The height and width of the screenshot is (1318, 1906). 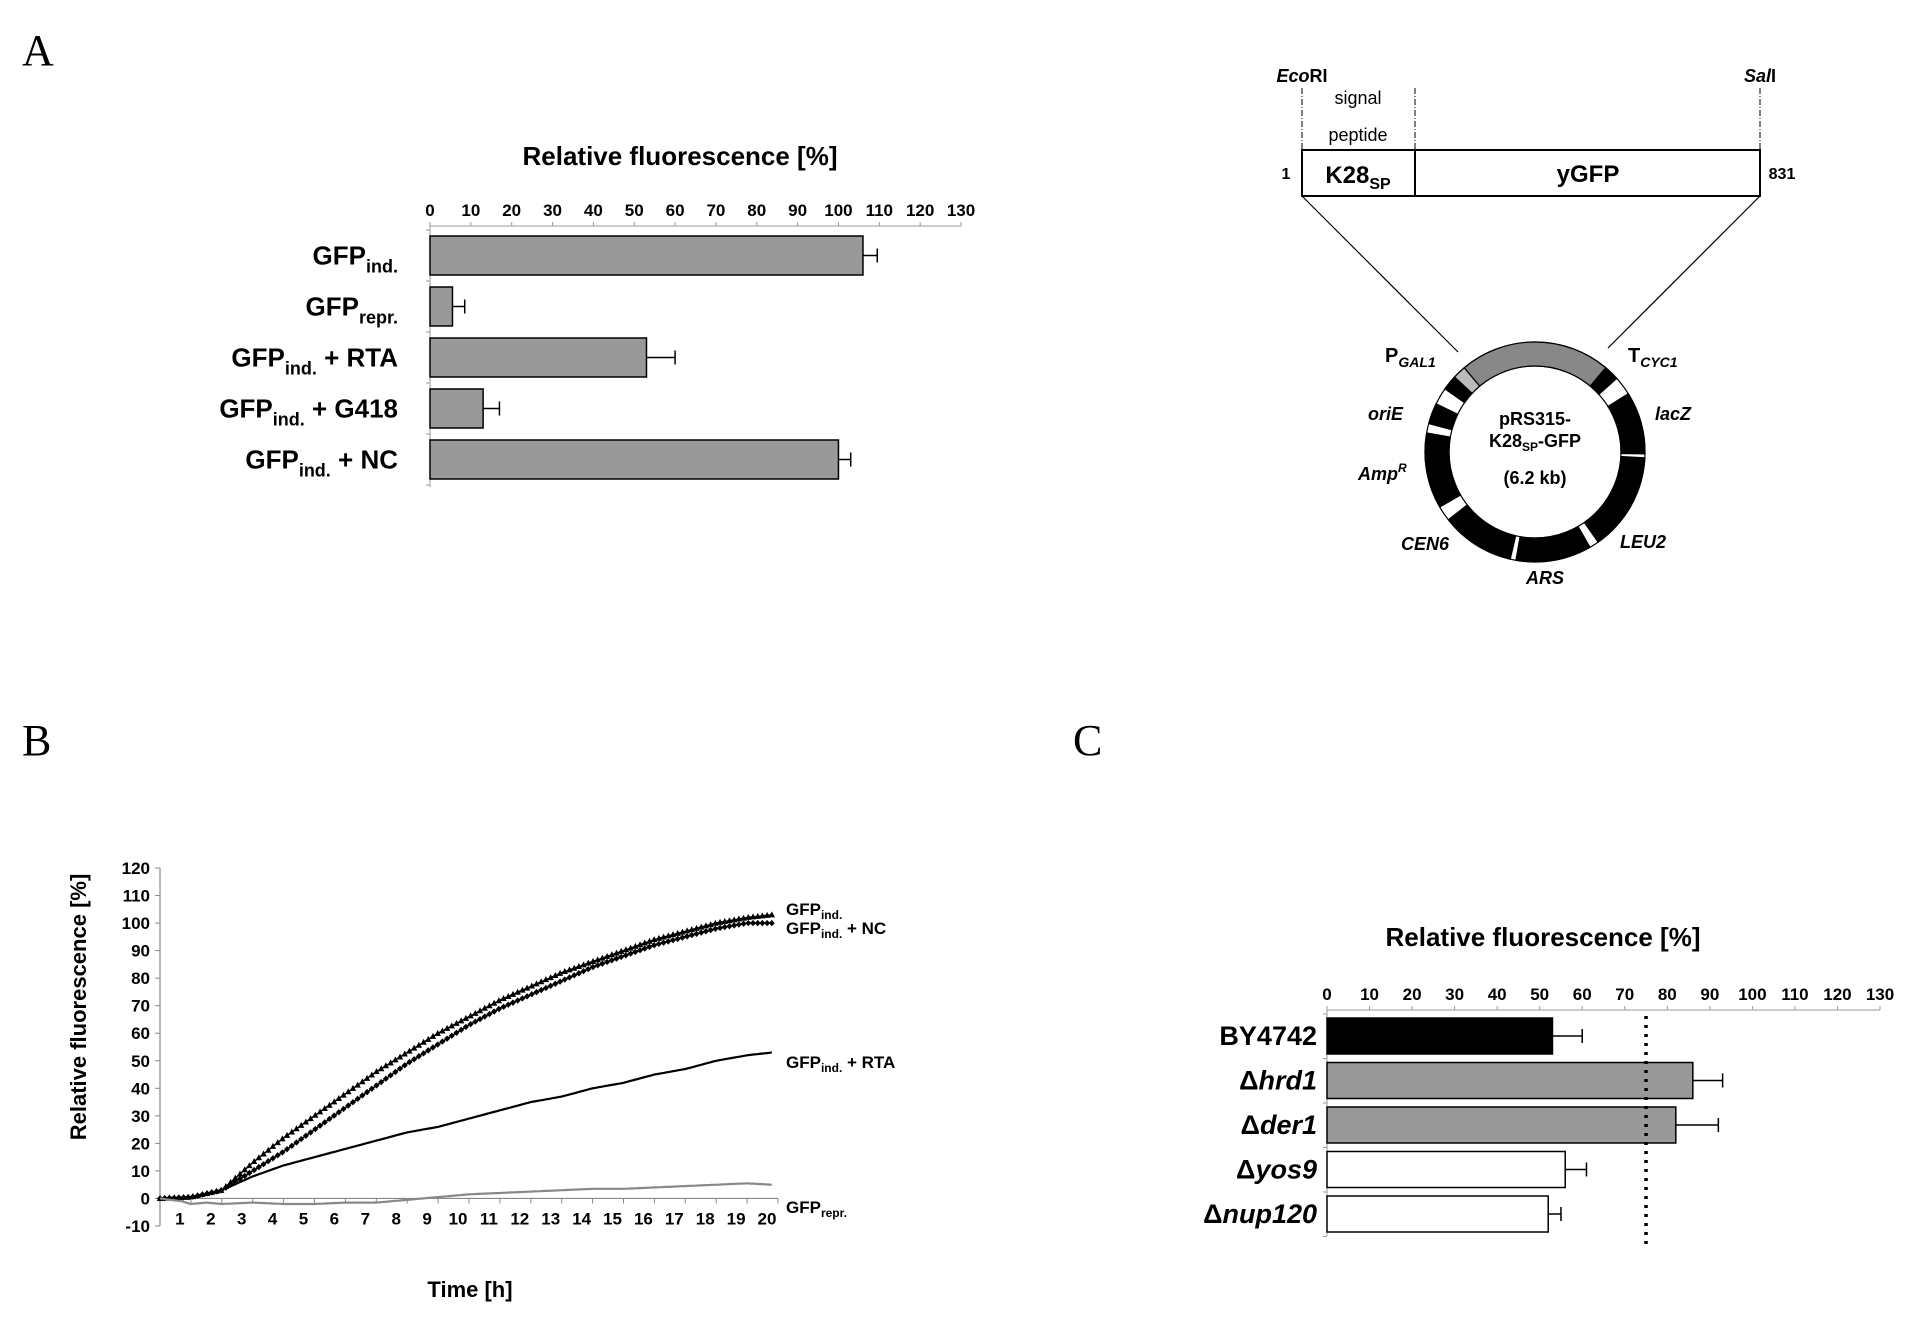 I want to click on x-tick-label: 19, so click(x=736, y=1218).